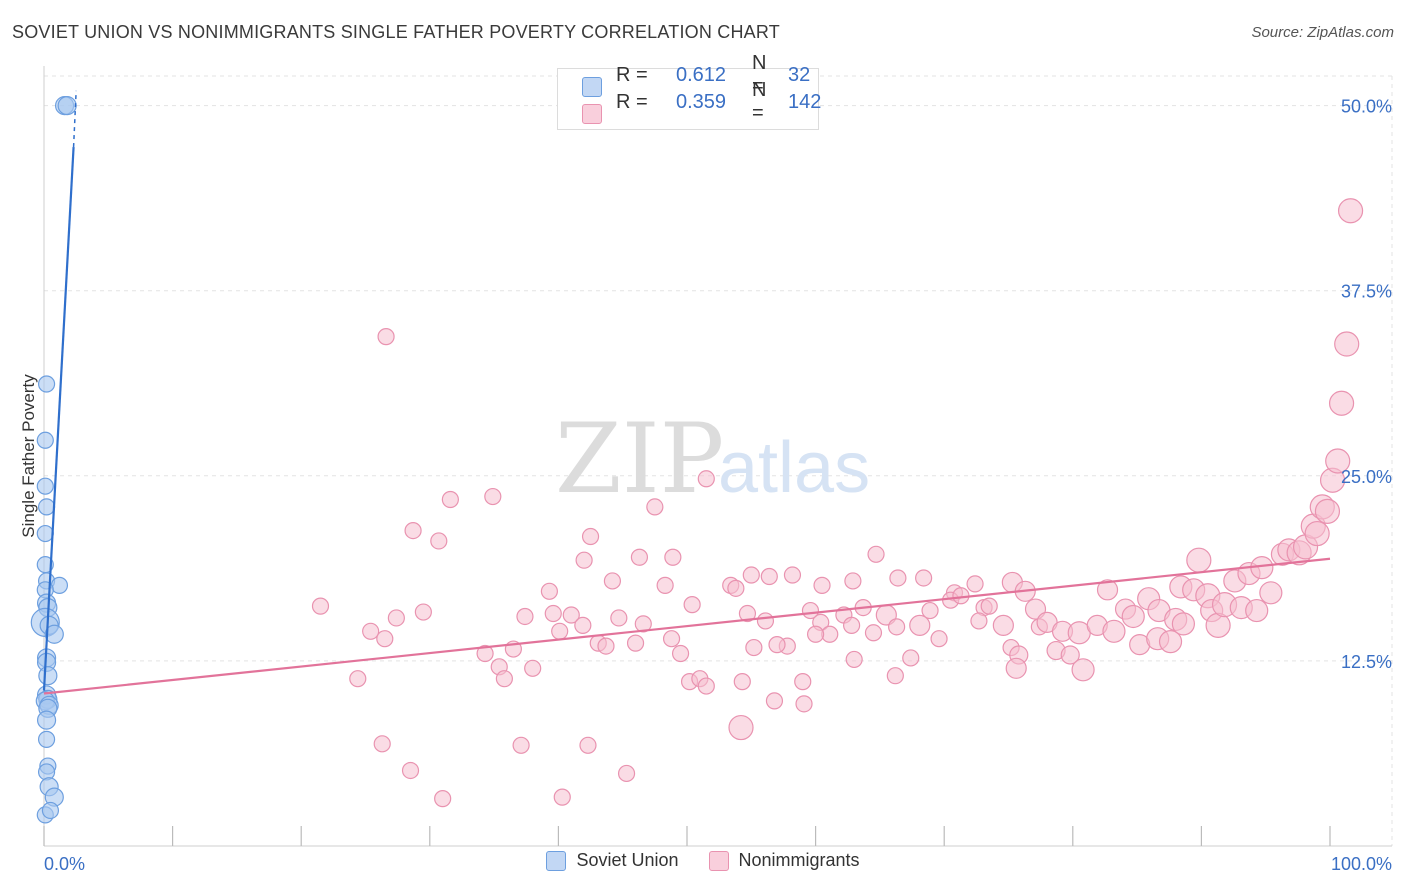 Image resolution: width=1406 pixels, height=892 pixels. I want to click on legend-swatch-nonimmigrants, so click(718, 860).